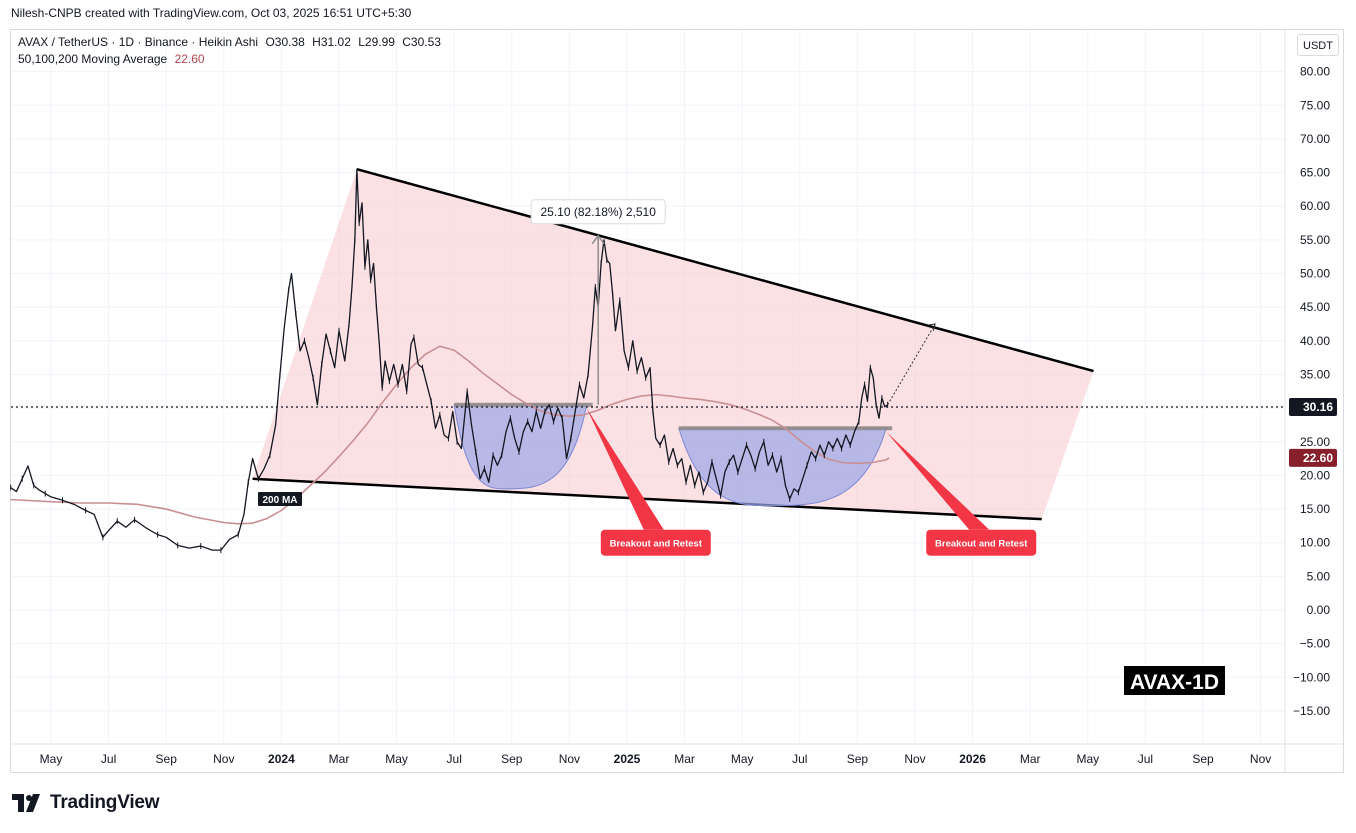  What do you see at coordinates (598, 239) in the screenshot?
I see `measure-arrowhead` at bounding box center [598, 239].